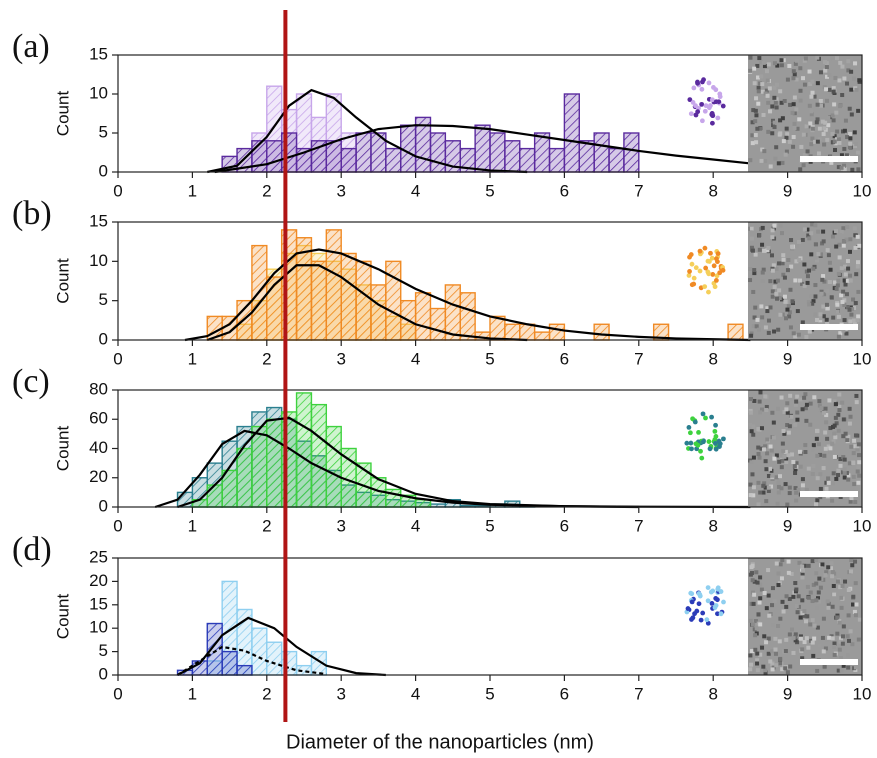 This screenshot has width=877, height=758. What do you see at coordinates (98, 260) in the screenshot?
I see `y-tick-label: 10` at bounding box center [98, 260].